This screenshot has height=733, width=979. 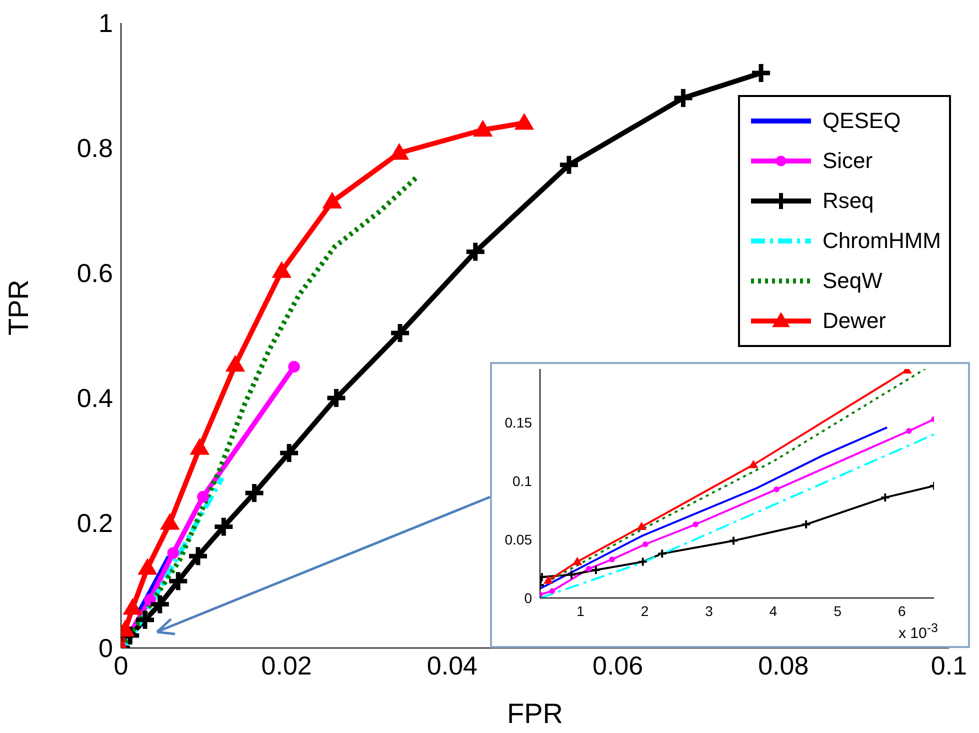 What do you see at coordinates (644, 610) in the screenshot?
I see `x-tick-label: 2` at bounding box center [644, 610].